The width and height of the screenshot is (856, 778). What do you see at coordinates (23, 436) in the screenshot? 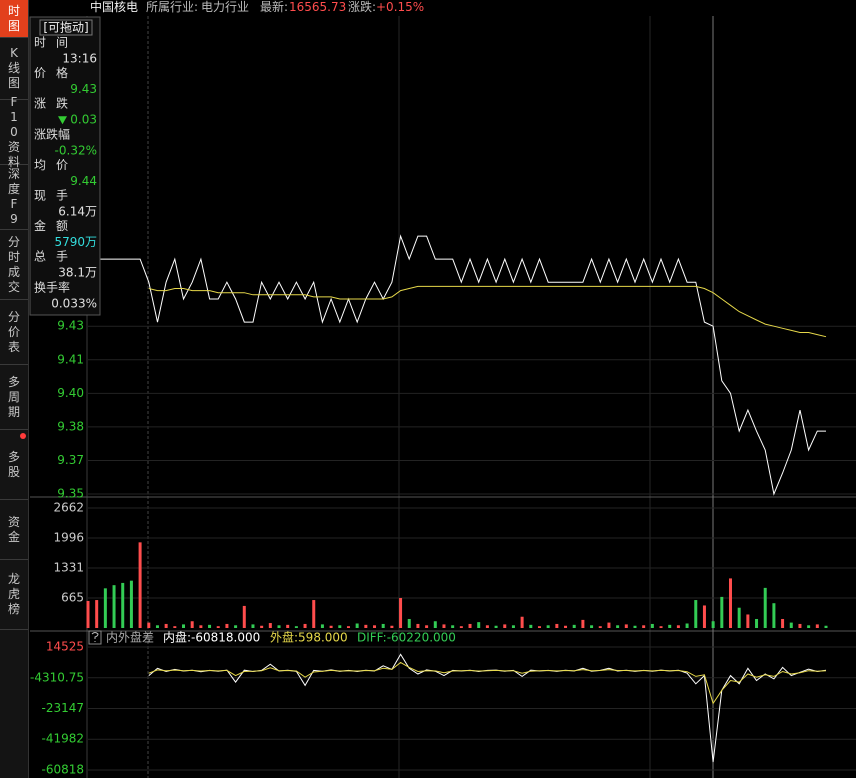
I see `notify-dot` at bounding box center [23, 436].